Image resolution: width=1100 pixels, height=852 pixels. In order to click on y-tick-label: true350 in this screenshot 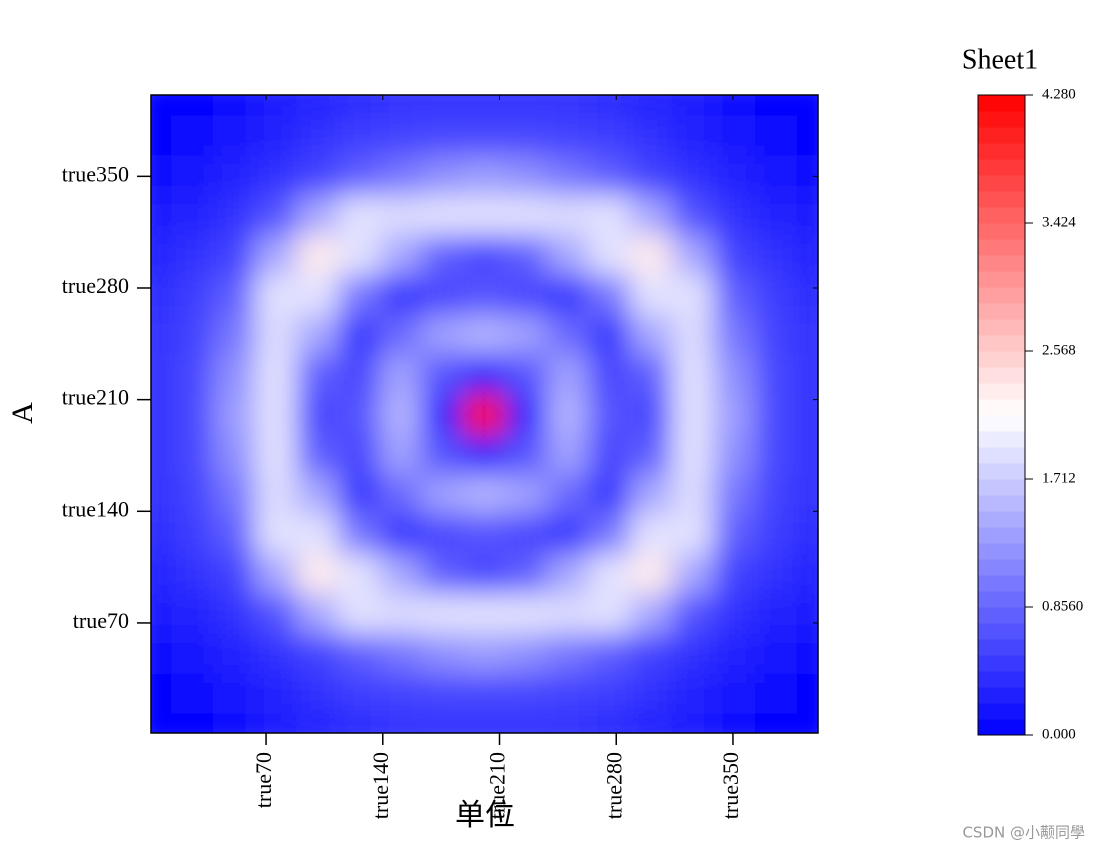, I will do `click(95, 173)`.